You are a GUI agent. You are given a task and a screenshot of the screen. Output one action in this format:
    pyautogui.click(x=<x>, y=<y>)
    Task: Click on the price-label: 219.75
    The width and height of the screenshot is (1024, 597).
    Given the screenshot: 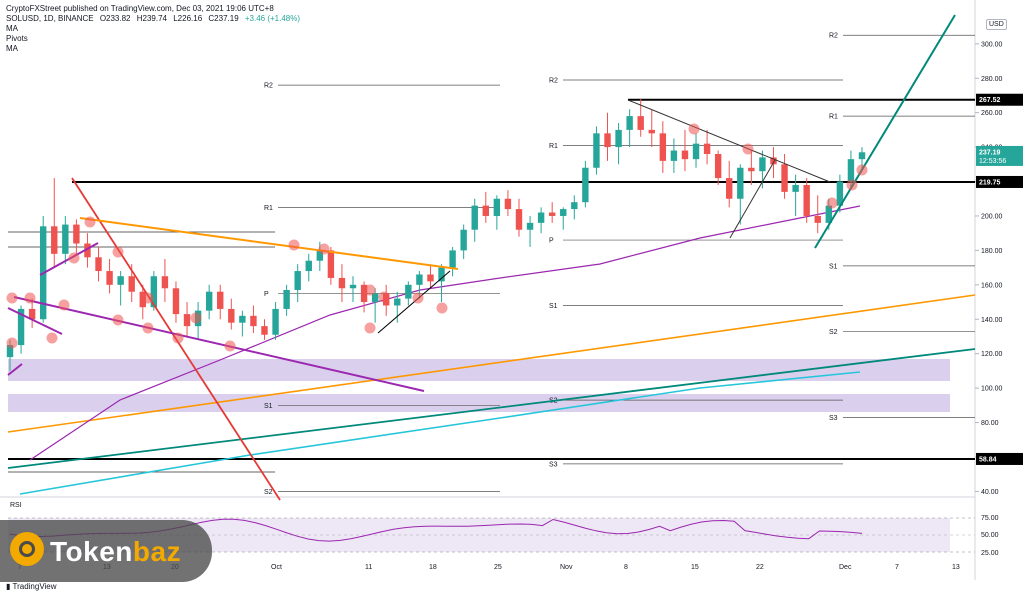 What is the action you would take?
    pyautogui.click(x=990, y=182)
    